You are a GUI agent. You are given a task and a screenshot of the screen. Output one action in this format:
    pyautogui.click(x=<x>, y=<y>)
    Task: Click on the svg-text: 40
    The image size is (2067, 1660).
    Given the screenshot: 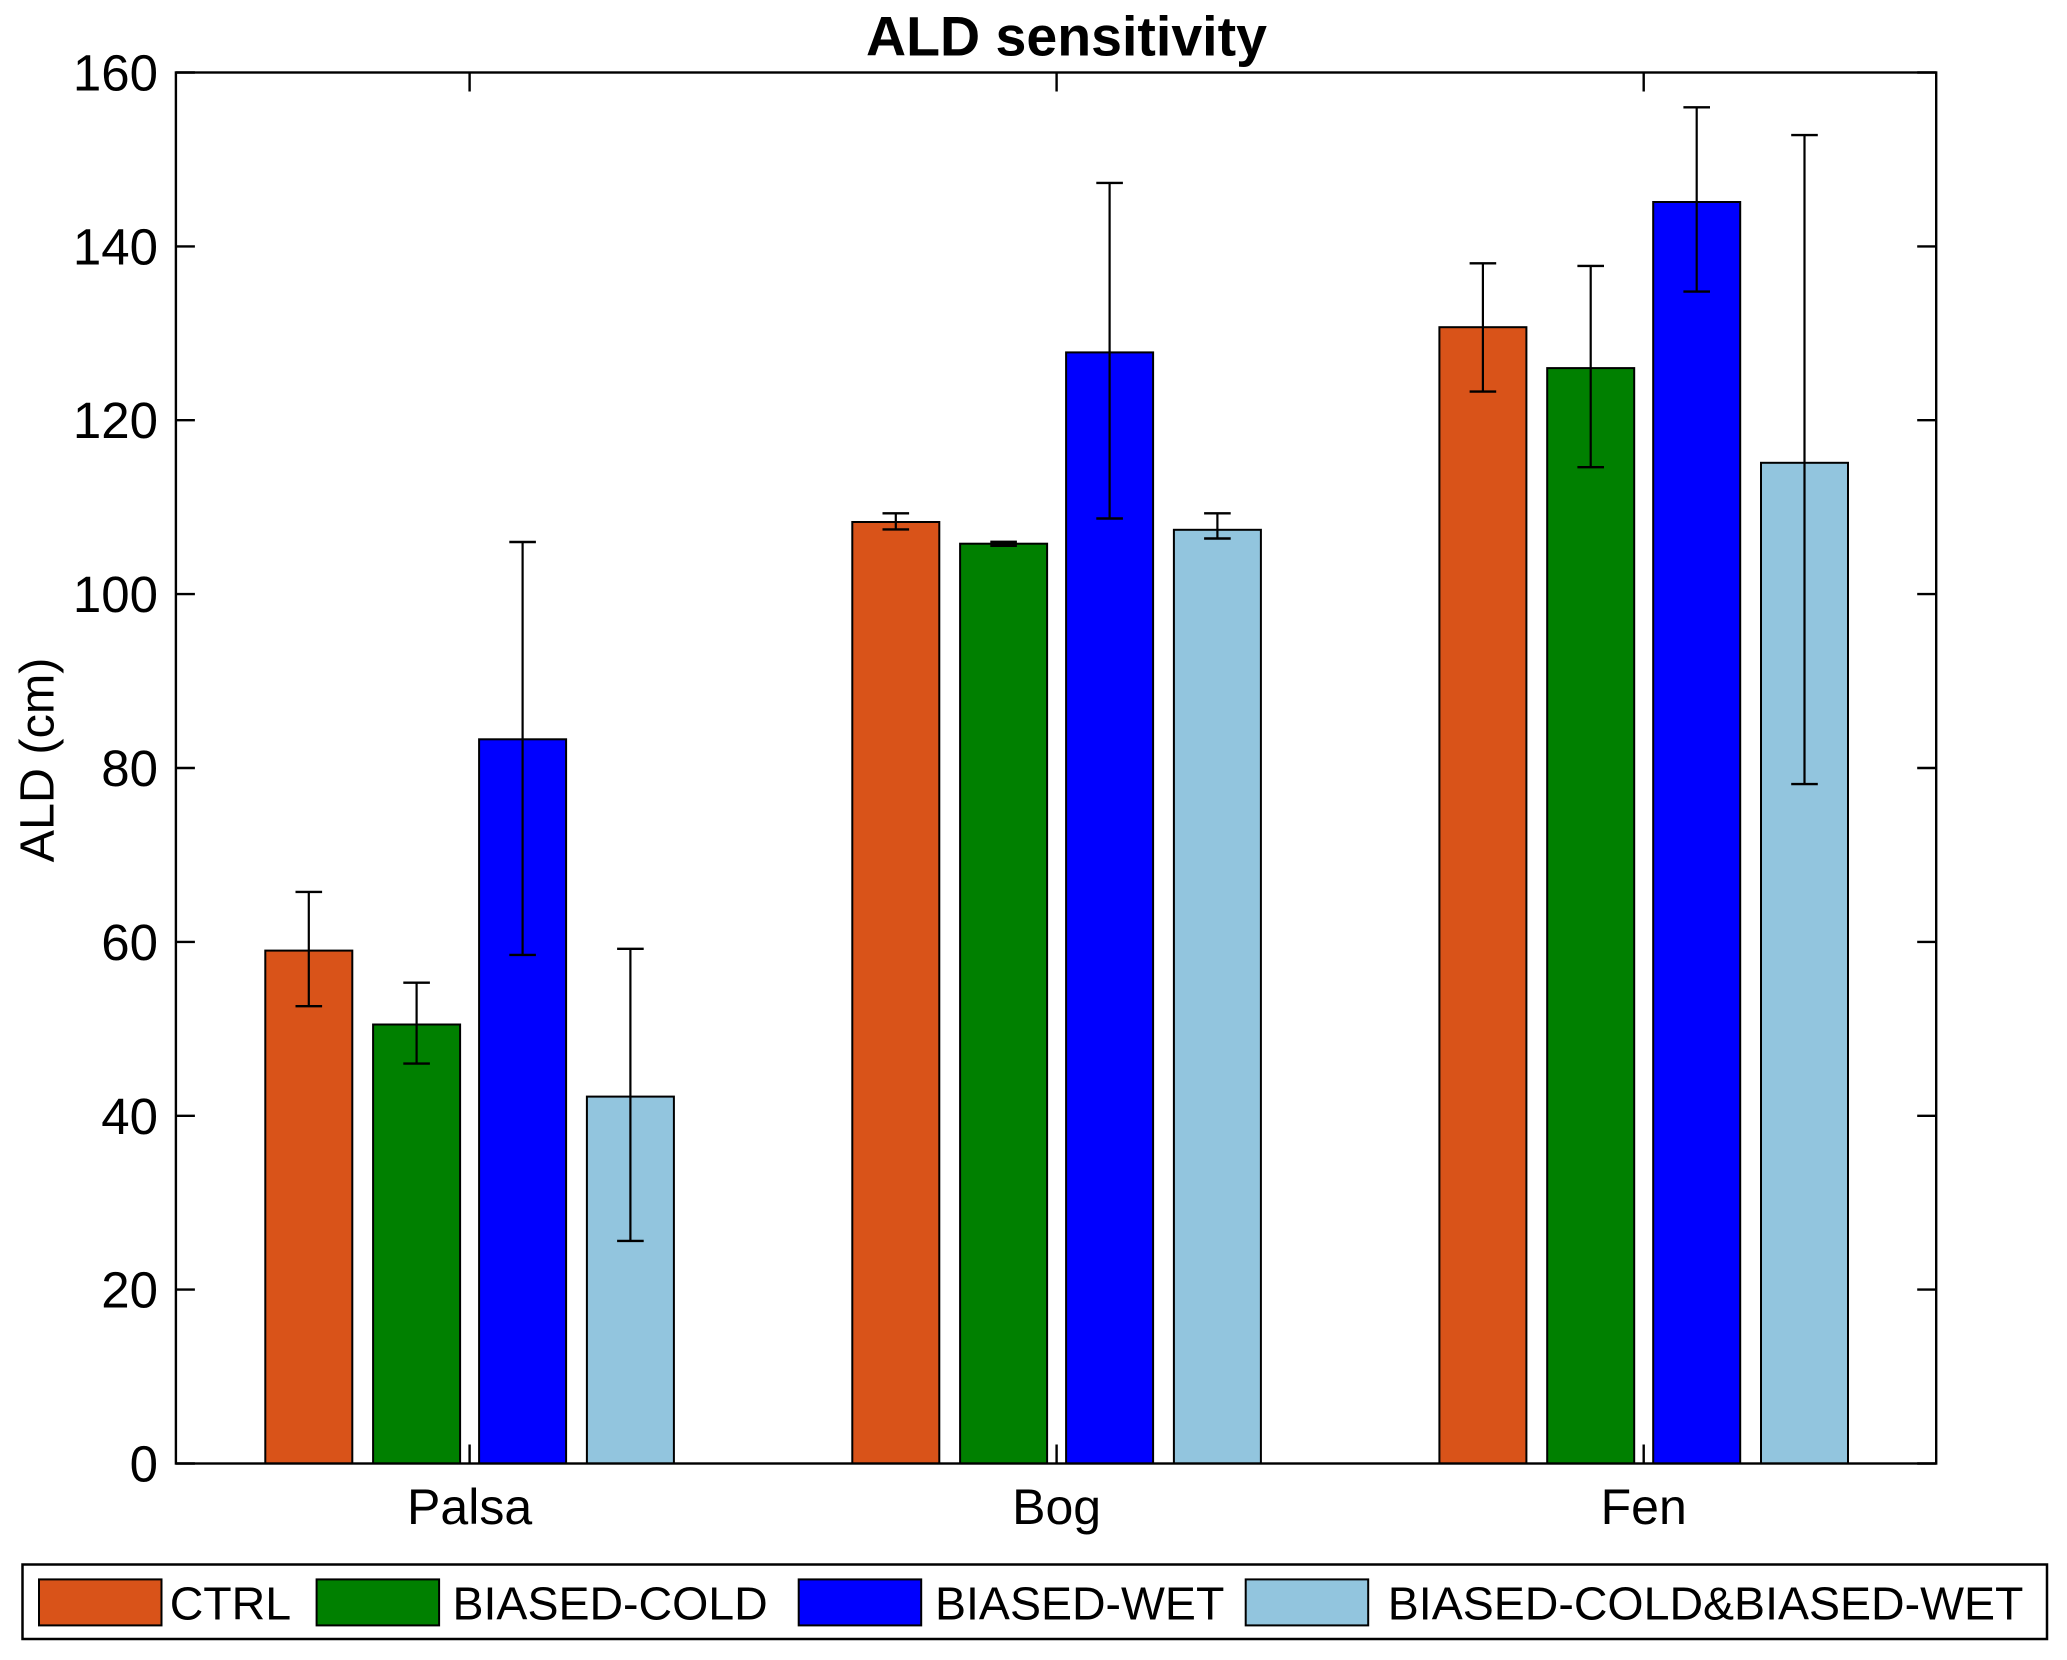 What is the action you would take?
    pyautogui.click(x=129, y=1116)
    